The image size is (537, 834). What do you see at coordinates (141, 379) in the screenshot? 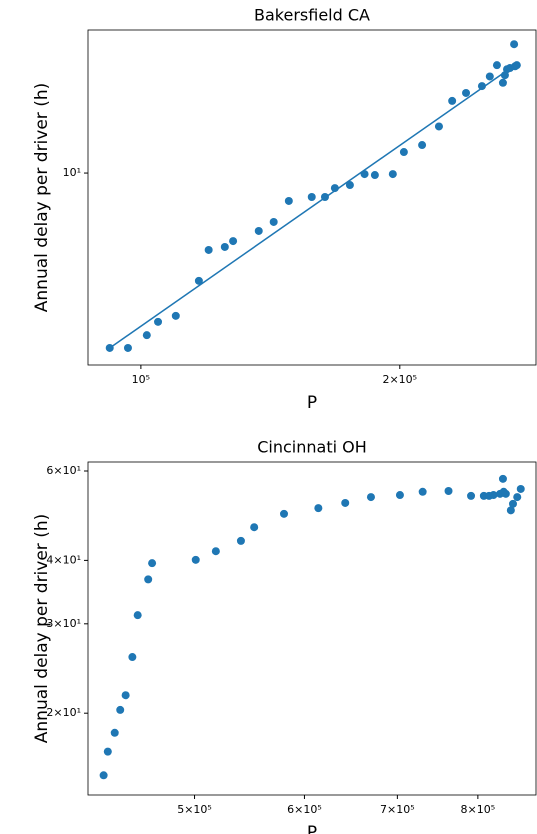
I see `x-tick-label: 10⁵` at bounding box center [141, 379].